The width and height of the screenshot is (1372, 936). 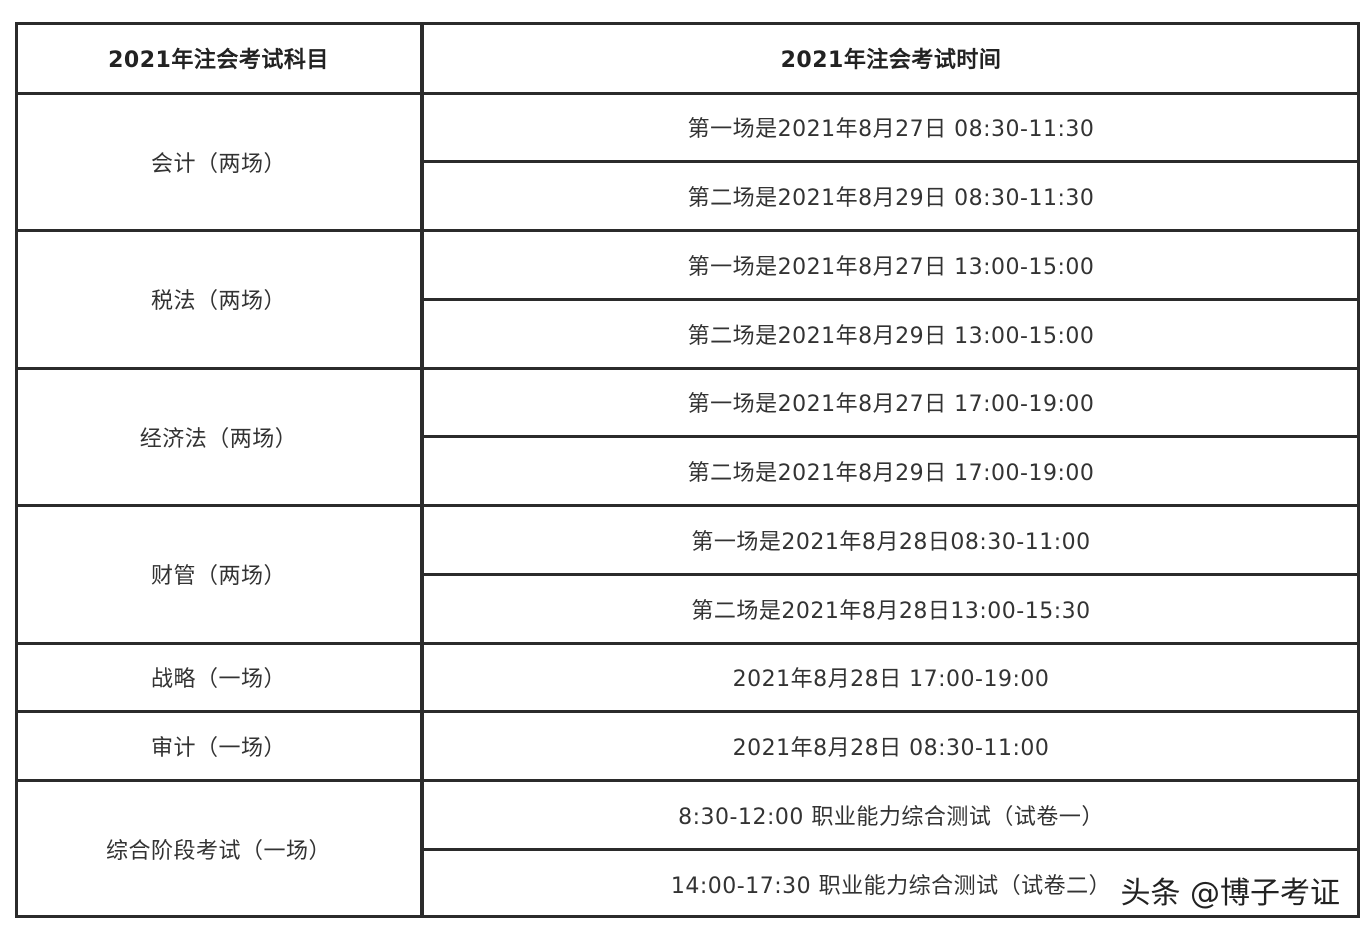 What do you see at coordinates (891, 130) in the screenshot?
I see `time-cell: 第一场是2021年8月27日 08:30-11:30` at bounding box center [891, 130].